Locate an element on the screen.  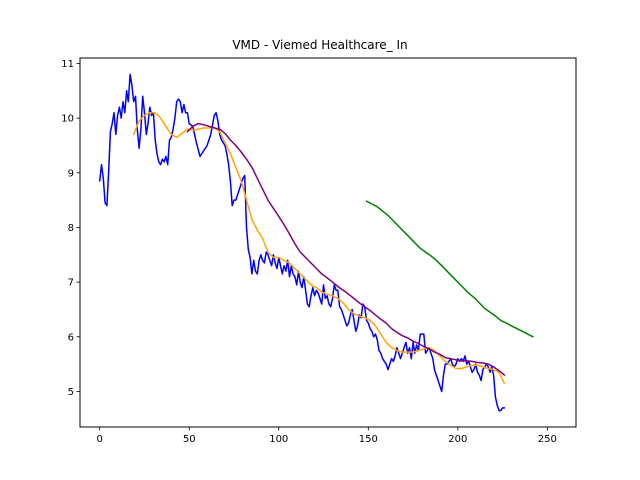
x-tick-label: 250 is located at coordinates (547, 439).